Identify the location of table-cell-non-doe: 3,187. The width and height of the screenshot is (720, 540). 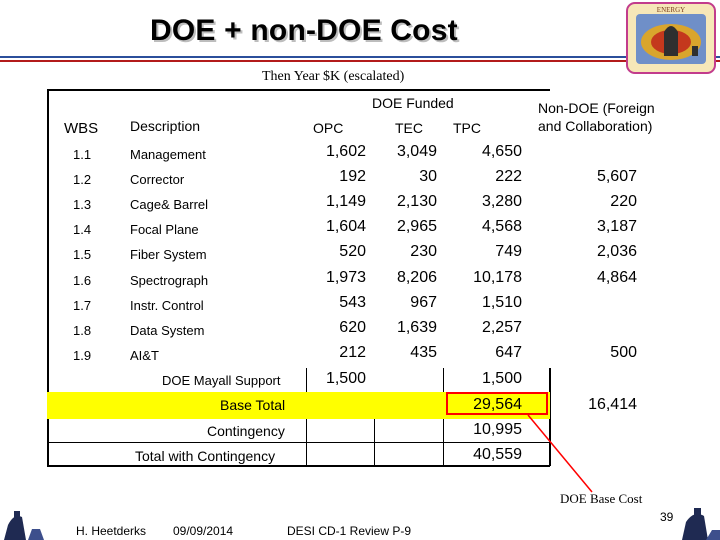
(616, 227).